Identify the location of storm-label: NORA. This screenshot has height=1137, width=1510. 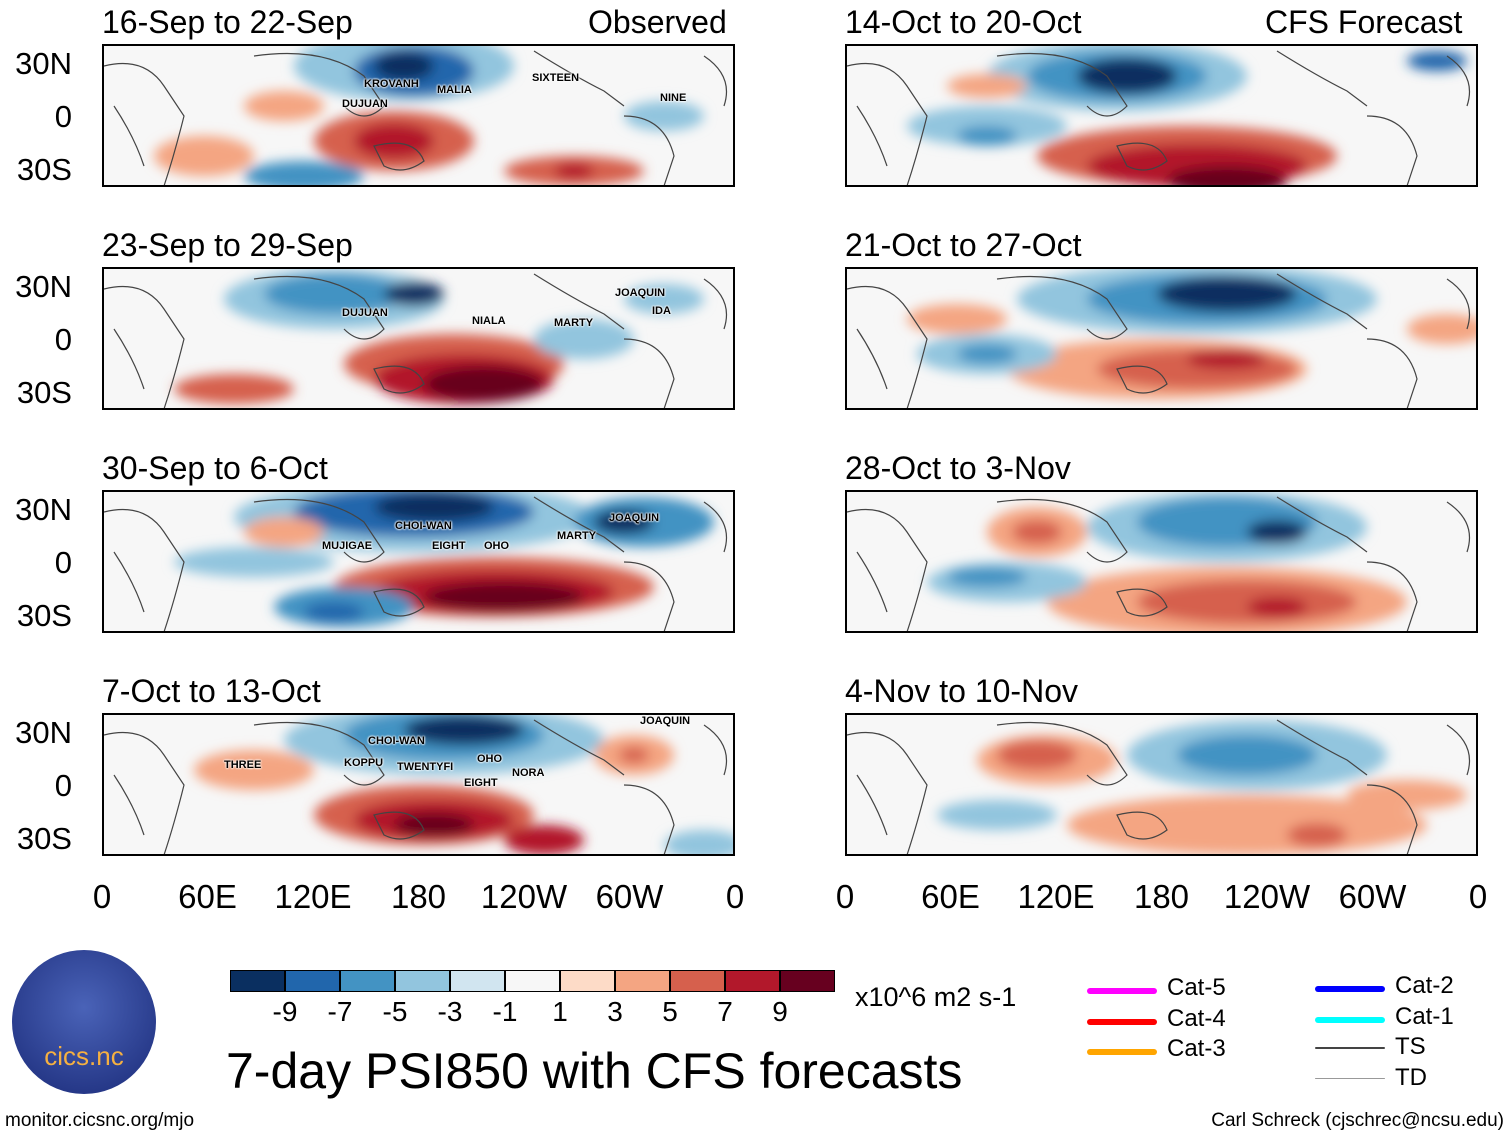
(528, 773).